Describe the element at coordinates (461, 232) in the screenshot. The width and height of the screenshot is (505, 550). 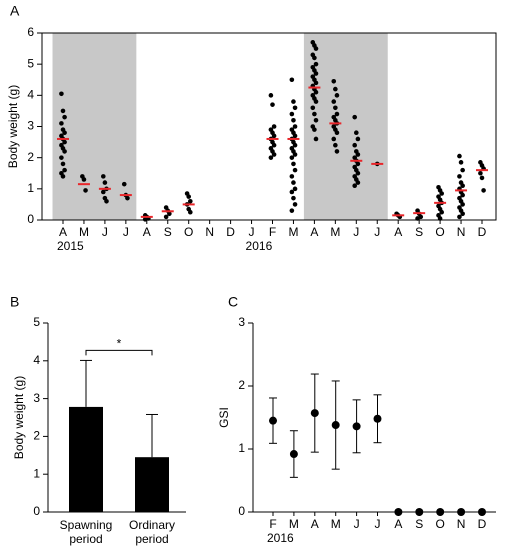
I see `x-tick-label: N` at that location.